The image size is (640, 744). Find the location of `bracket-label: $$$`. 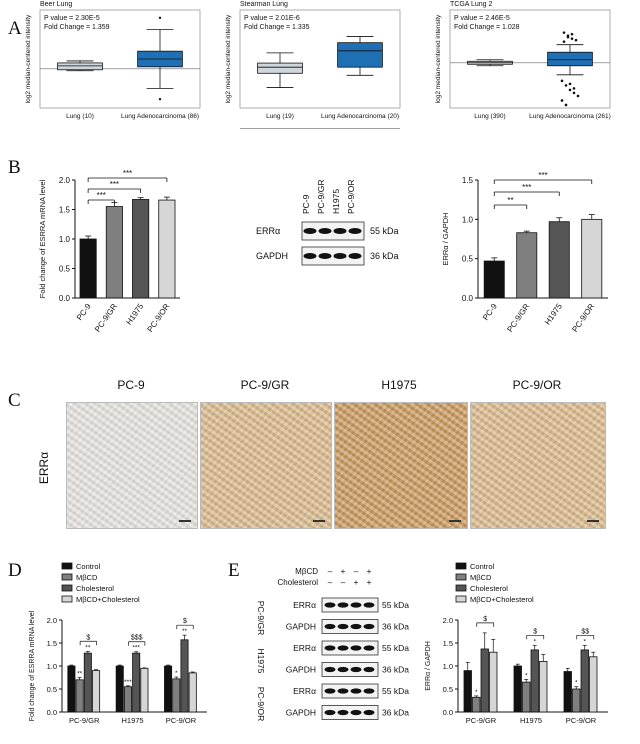

bracket-label: $$$ is located at coordinates (137, 638).